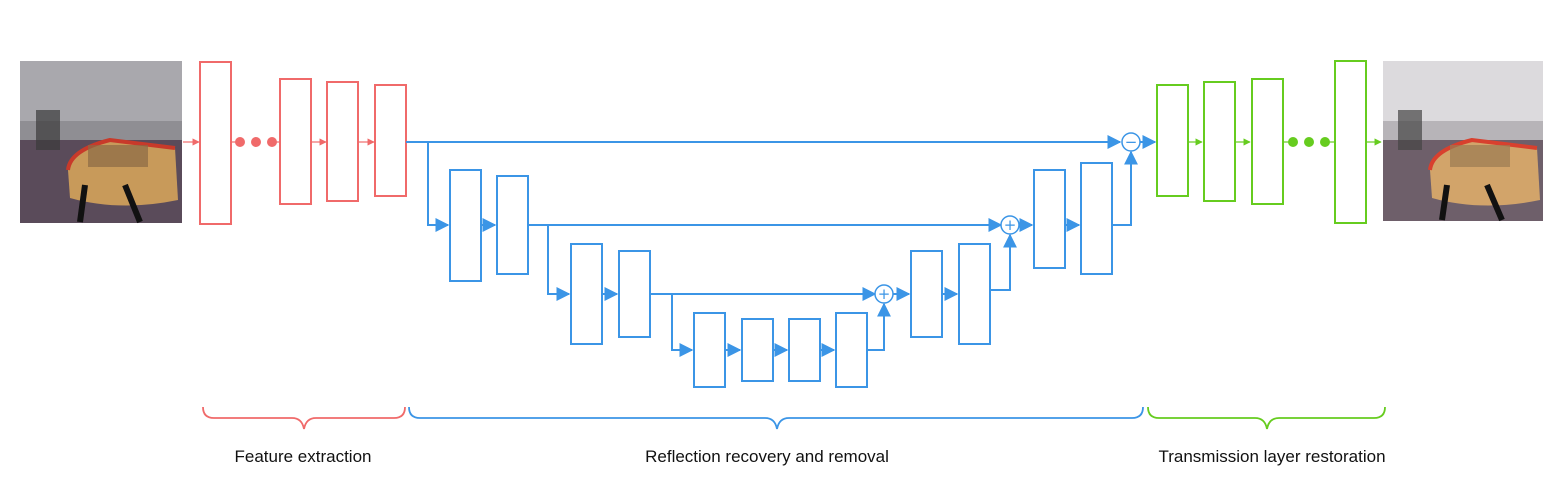 This screenshot has height=483, width=1568. I want to click on add-node-level-1: +, so click(1010, 225).